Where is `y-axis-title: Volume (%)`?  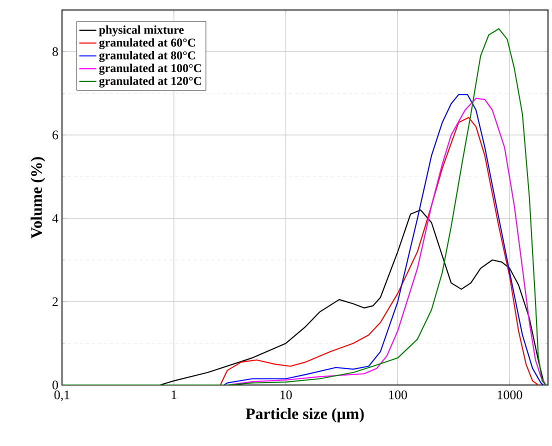 y-axis-title: Volume (%) is located at coordinates (38, 197).